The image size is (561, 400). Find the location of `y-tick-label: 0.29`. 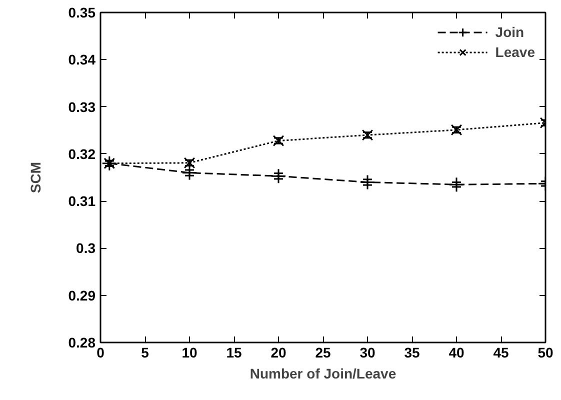

y-tick-label: 0.29 is located at coordinates (82, 295).